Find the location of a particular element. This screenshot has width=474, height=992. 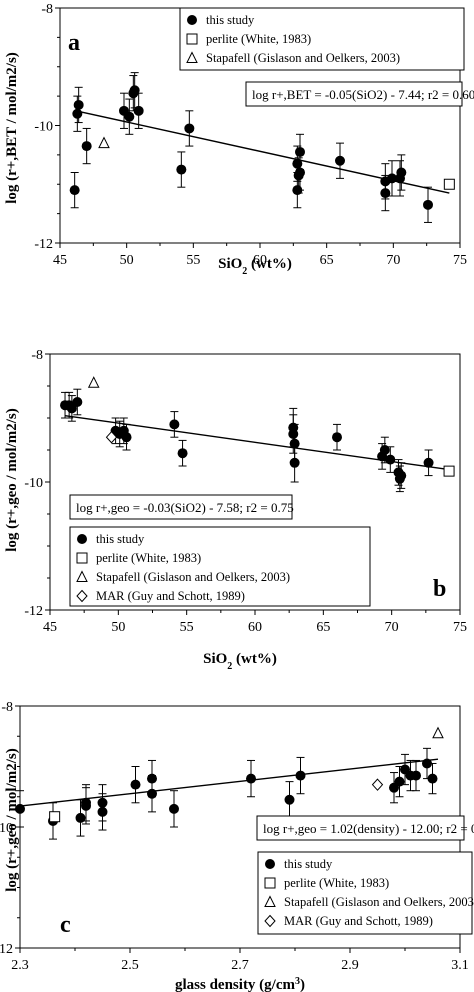

x-tick-label: 65 is located at coordinates (327, 260).